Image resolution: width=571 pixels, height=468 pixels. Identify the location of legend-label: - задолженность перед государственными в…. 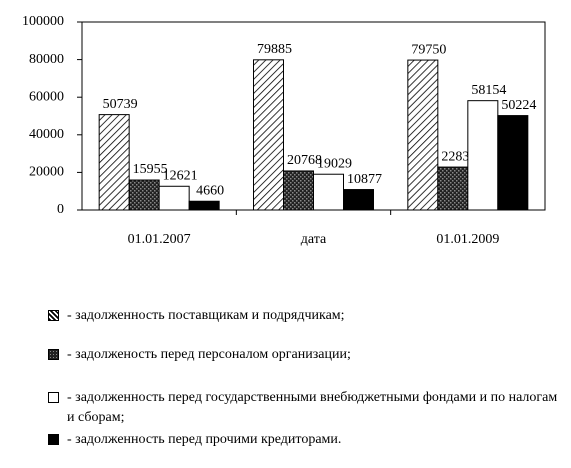
(312, 407).